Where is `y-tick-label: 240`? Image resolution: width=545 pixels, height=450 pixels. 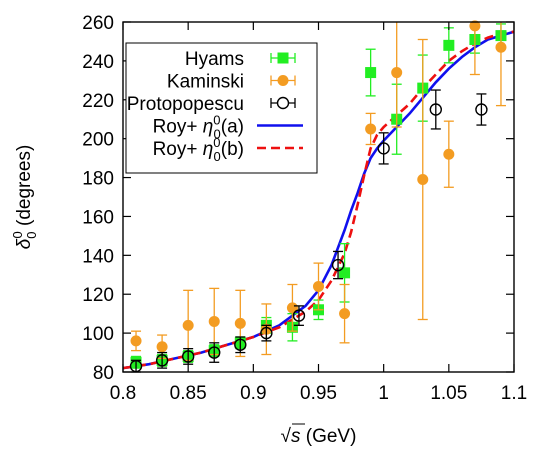 y-tick-label: 240 is located at coordinates (98, 62).